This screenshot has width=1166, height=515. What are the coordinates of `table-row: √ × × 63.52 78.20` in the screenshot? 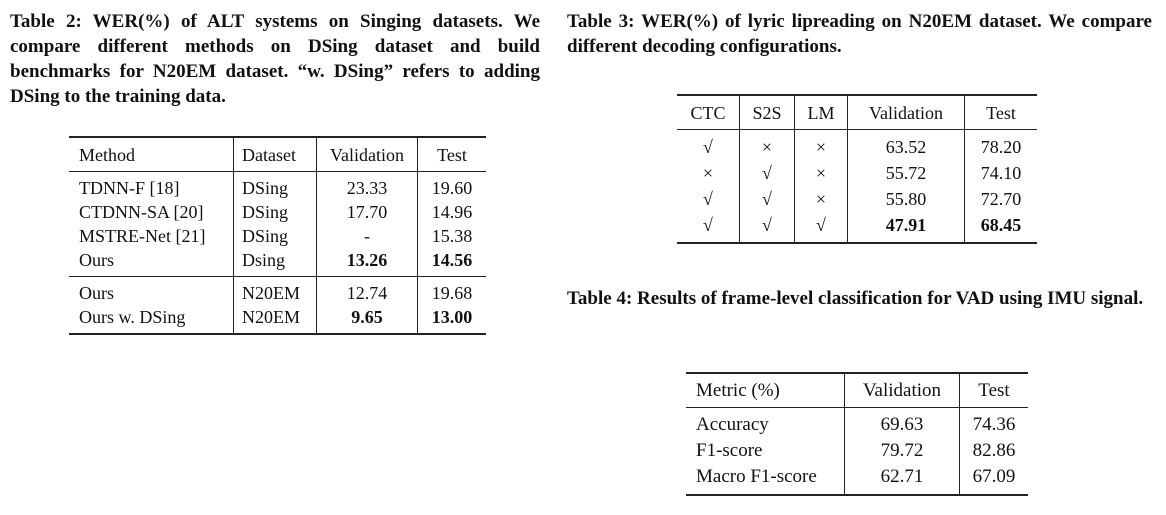 It's located at (857, 144).